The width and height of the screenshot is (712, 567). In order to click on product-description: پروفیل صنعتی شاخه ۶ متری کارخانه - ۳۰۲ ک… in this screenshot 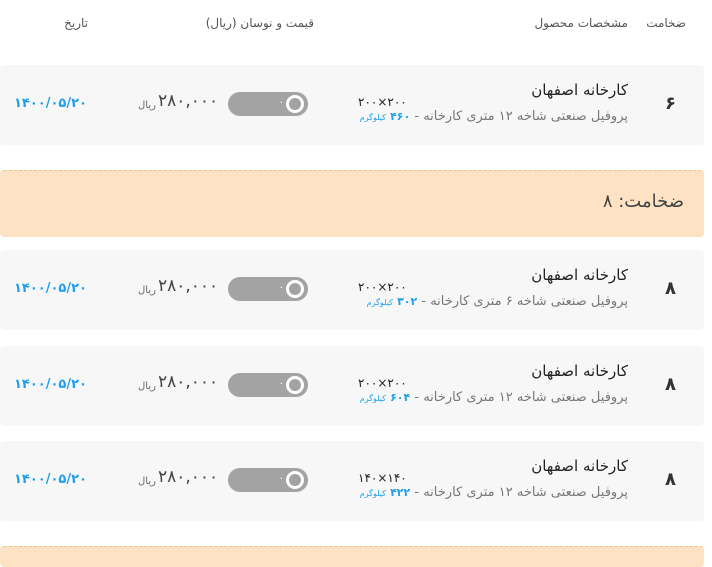, I will do `click(497, 301)`.